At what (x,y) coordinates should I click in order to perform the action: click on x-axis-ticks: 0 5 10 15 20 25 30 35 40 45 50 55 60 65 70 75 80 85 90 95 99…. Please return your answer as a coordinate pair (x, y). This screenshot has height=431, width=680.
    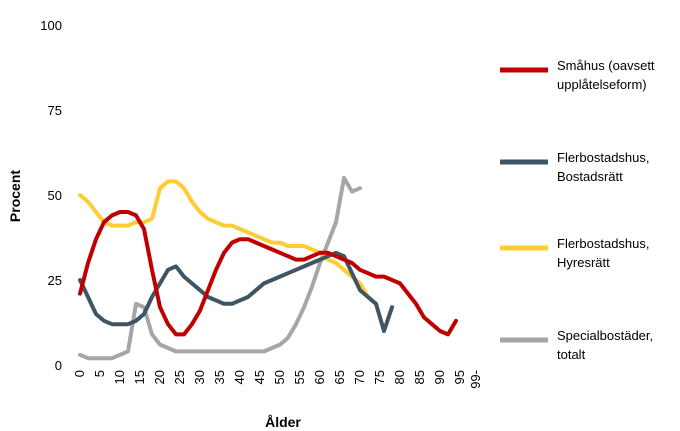
    Looking at the image, I should click on (277, 379).